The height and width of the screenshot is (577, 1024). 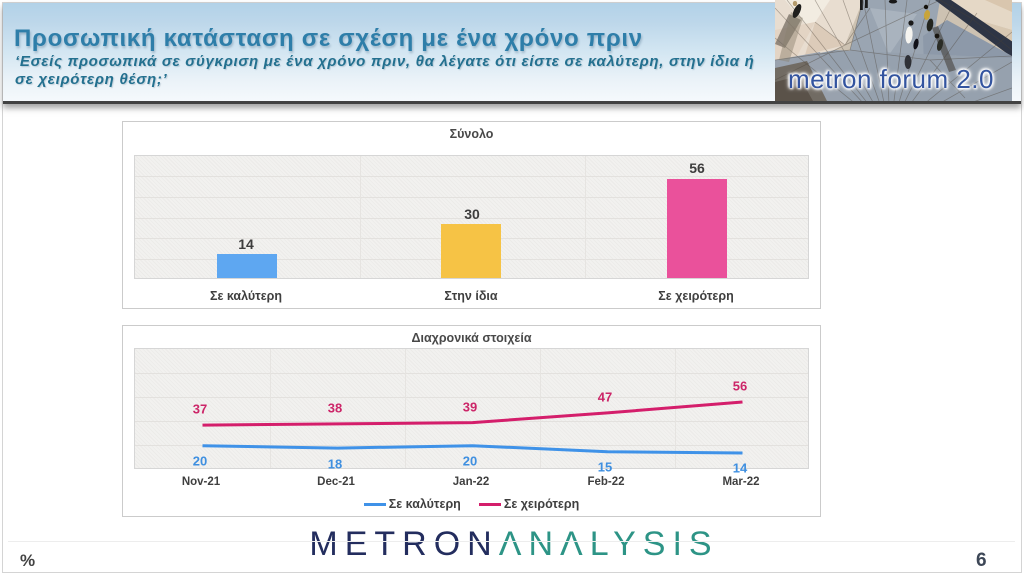 What do you see at coordinates (891, 79) in the screenshot?
I see `svg-text: metron forum 2.0` at bounding box center [891, 79].